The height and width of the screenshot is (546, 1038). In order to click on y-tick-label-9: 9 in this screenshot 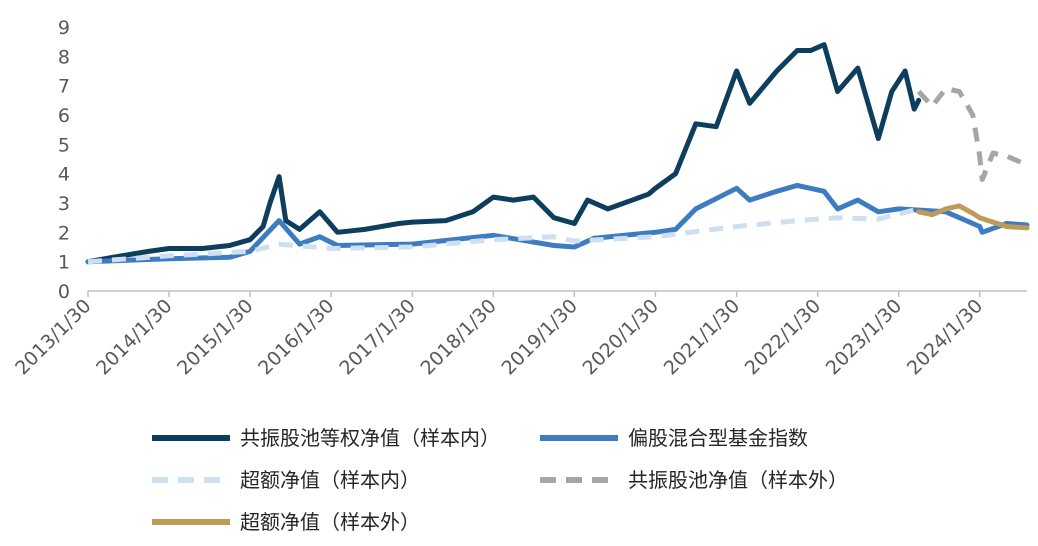, I will do `click(64, 28)`.